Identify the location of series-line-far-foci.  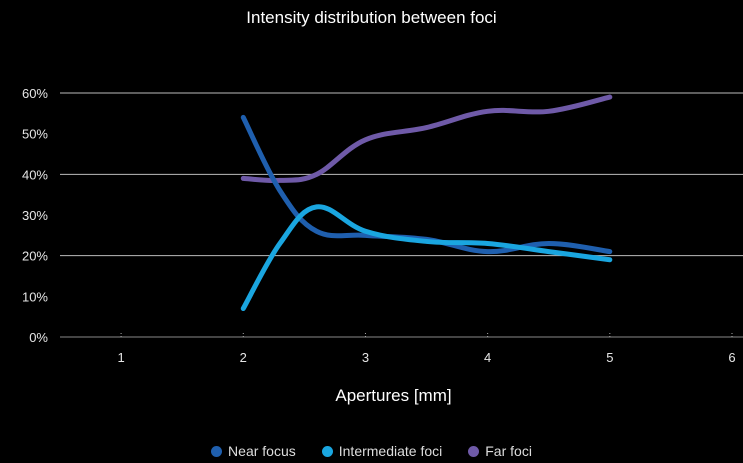
(426, 139).